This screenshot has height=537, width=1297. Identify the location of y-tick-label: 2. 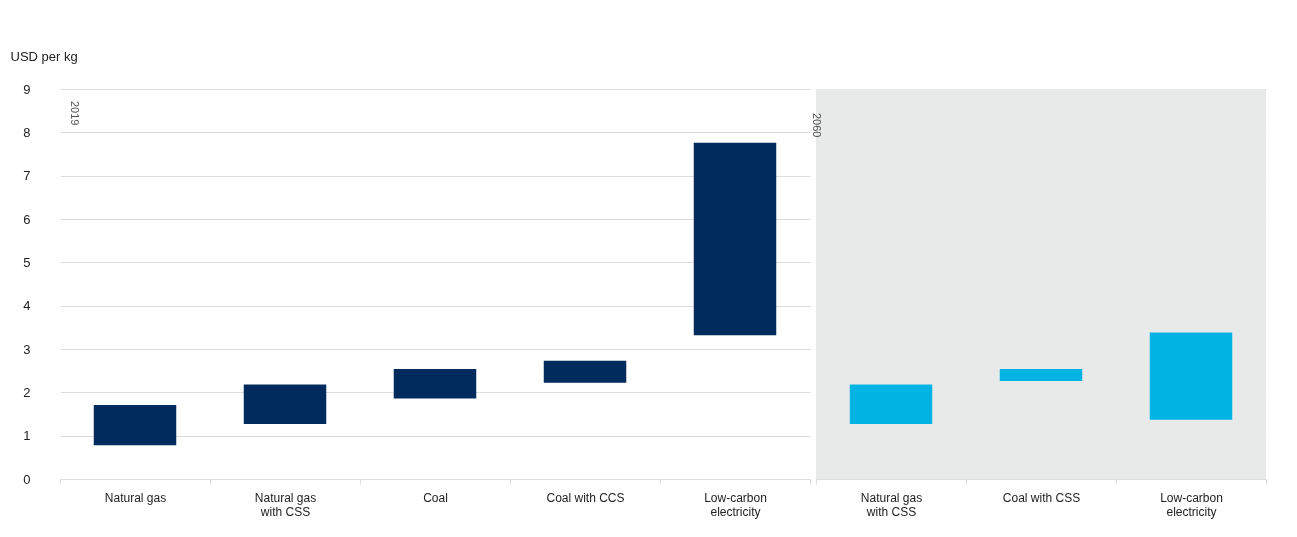
(27, 392).